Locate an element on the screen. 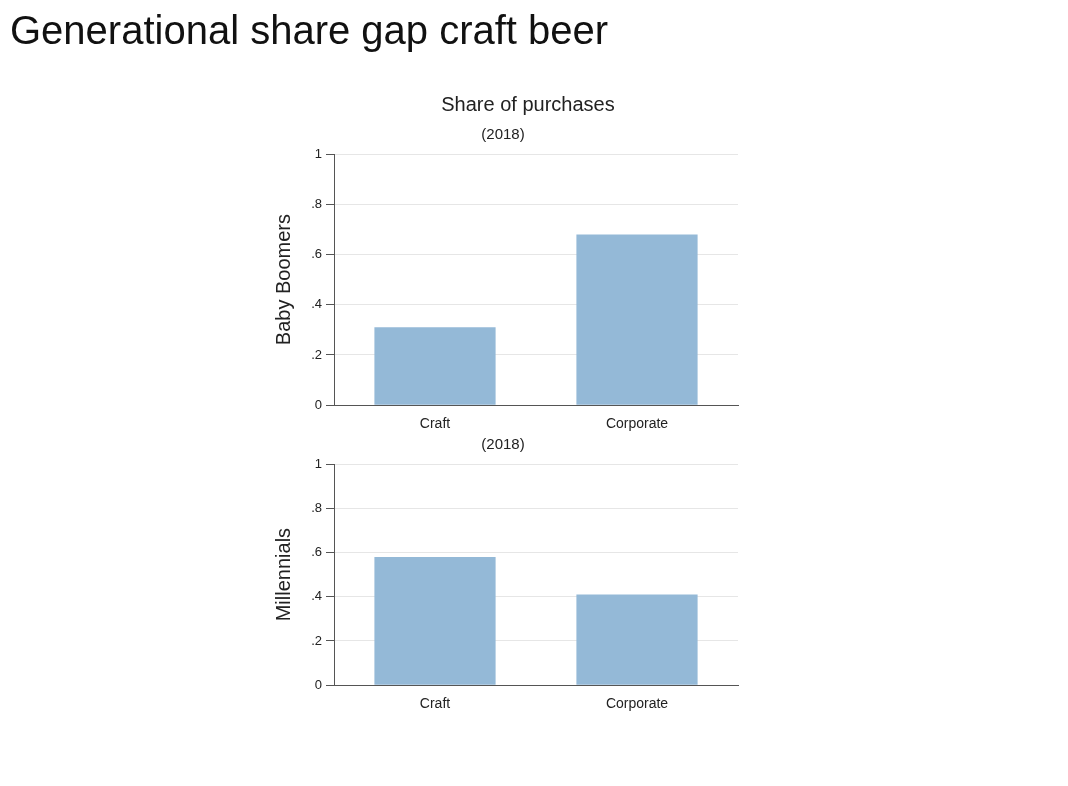 The image size is (1068, 786). chart-subtitle: Share of purchases is located at coordinates (528, 104).